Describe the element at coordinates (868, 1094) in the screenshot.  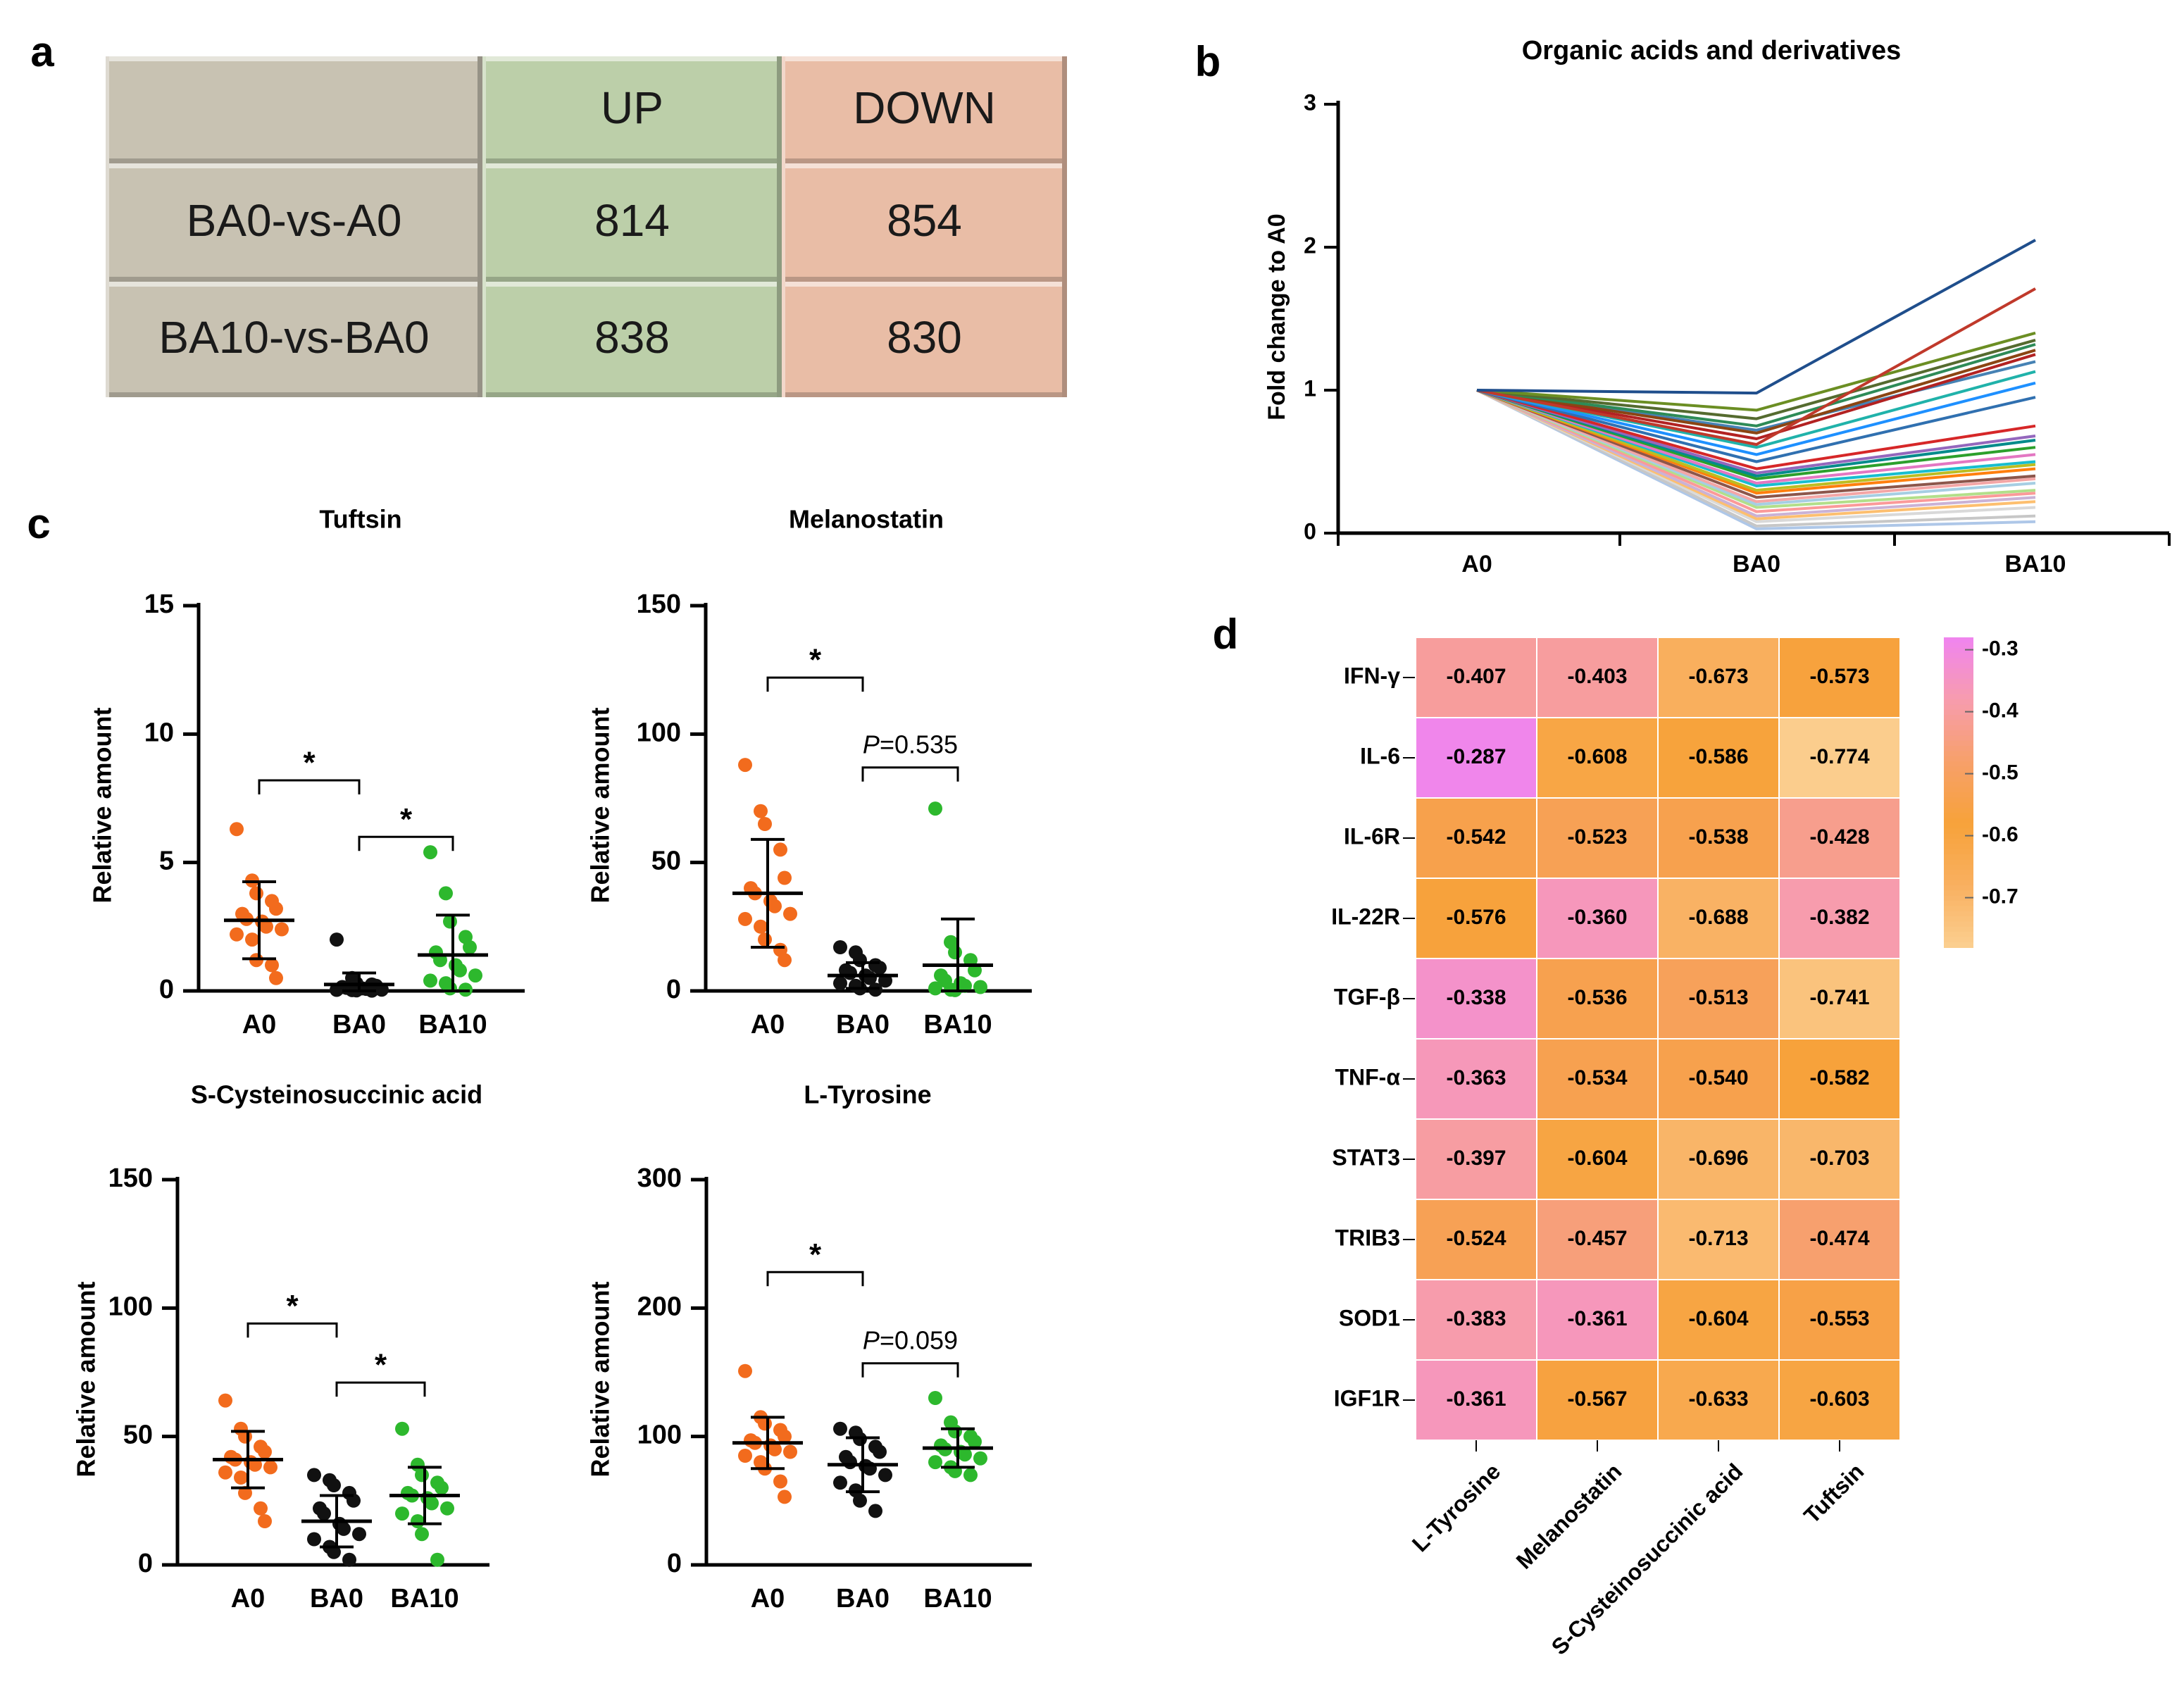
I see `chart-title: L-Tyrosine` at that location.